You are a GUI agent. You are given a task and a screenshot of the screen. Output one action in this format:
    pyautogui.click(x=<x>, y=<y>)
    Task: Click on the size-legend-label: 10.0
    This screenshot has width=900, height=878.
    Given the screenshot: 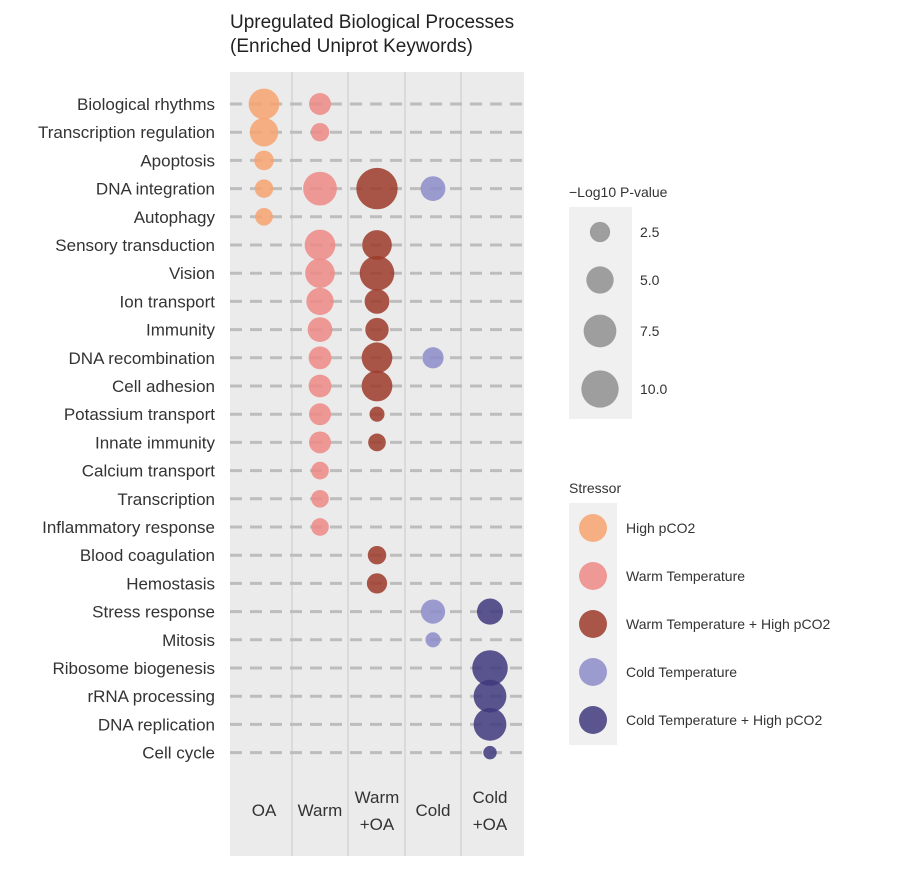 What is the action you would take?
    pyautogui.click(x=653, y=389)
    